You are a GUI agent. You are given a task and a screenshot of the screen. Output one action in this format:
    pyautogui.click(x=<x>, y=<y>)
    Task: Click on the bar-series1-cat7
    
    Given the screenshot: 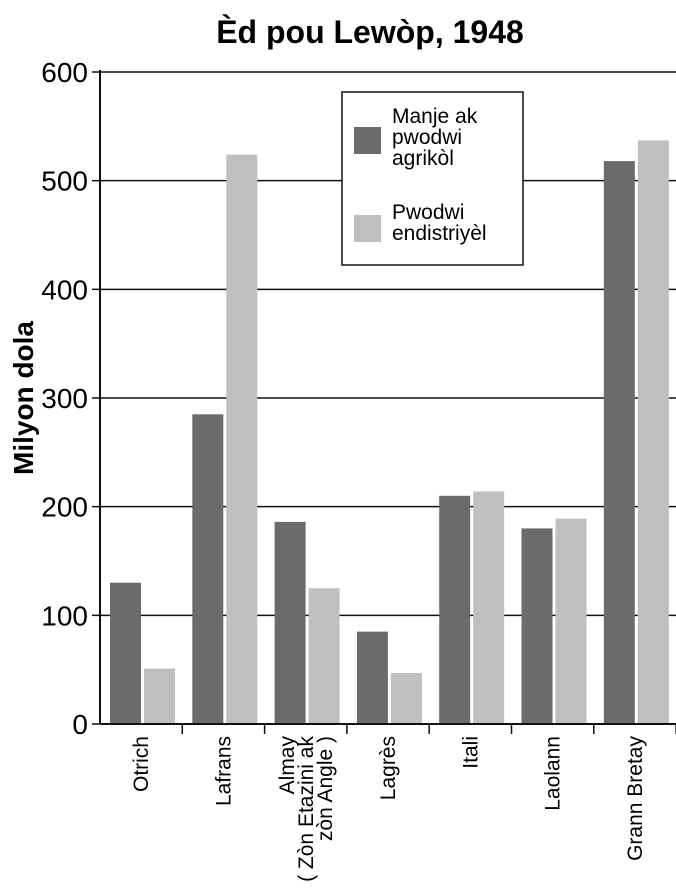 What is the action you would take?
    pyautogui.click(x=619, y=442)
    